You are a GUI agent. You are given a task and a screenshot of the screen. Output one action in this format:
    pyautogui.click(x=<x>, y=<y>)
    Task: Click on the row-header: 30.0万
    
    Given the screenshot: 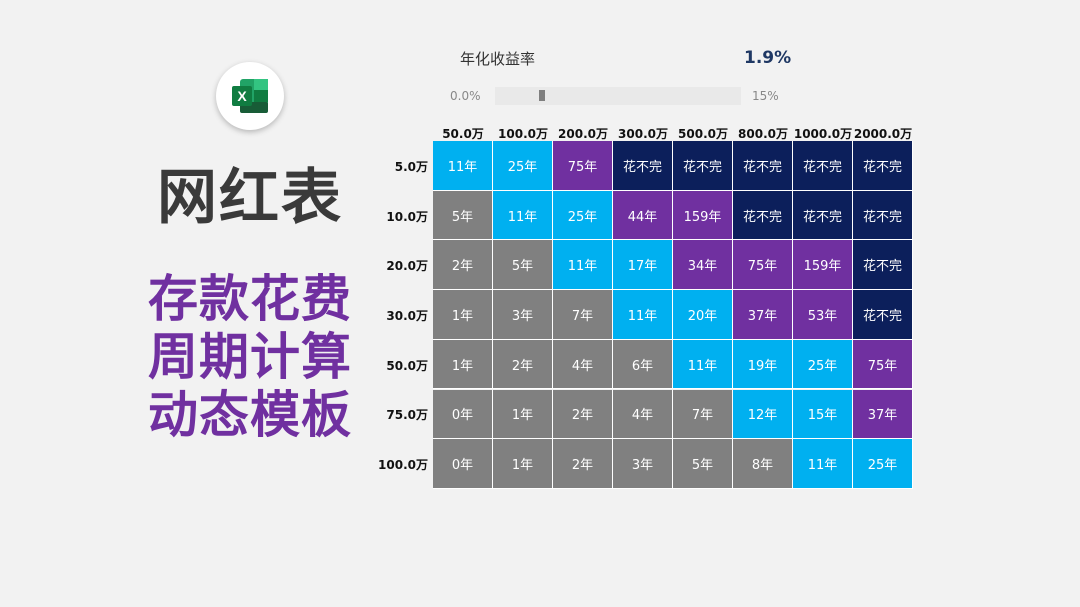 What is the action you would take?
    pyautogui.click(x=407, y=315)
    